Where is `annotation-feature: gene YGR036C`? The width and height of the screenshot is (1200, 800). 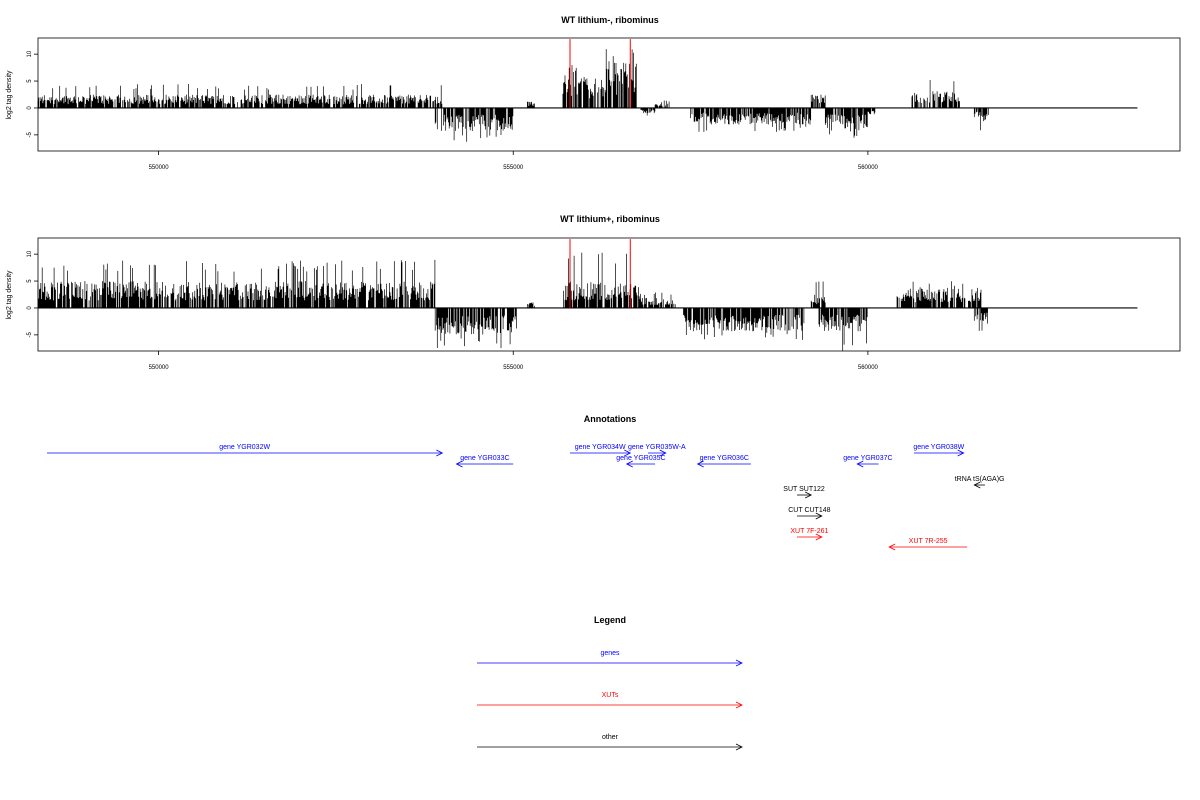 annotation-feature: gene YGR036C is located at coordinates (723, 461).